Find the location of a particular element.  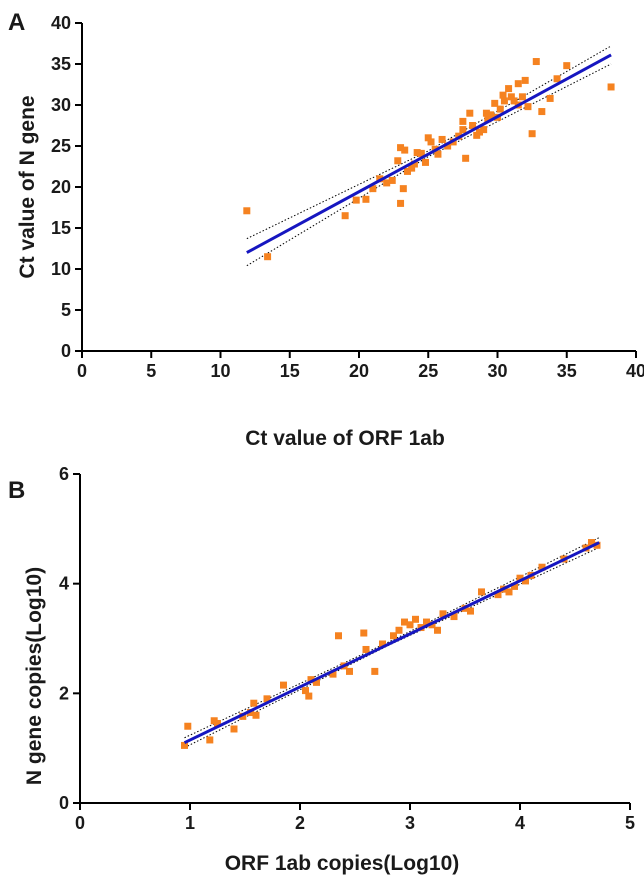

panel-a-x-tick-label: 20 is located at coordinates (359, 371).